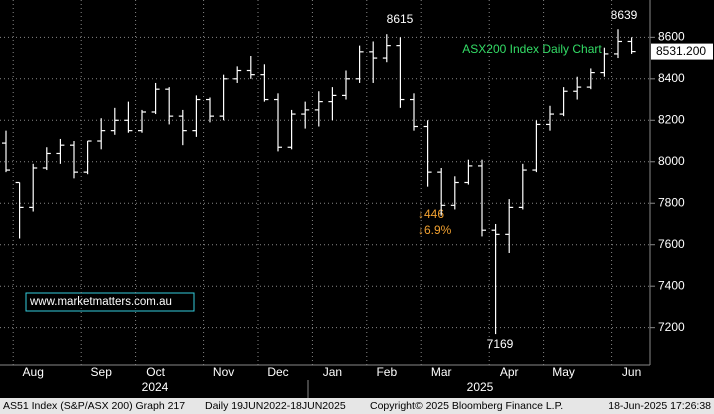  What do you see at coordinates (671, 78) in the screenshot?
I see `y-tick-label: 8400` at bounding box center [671, 78].